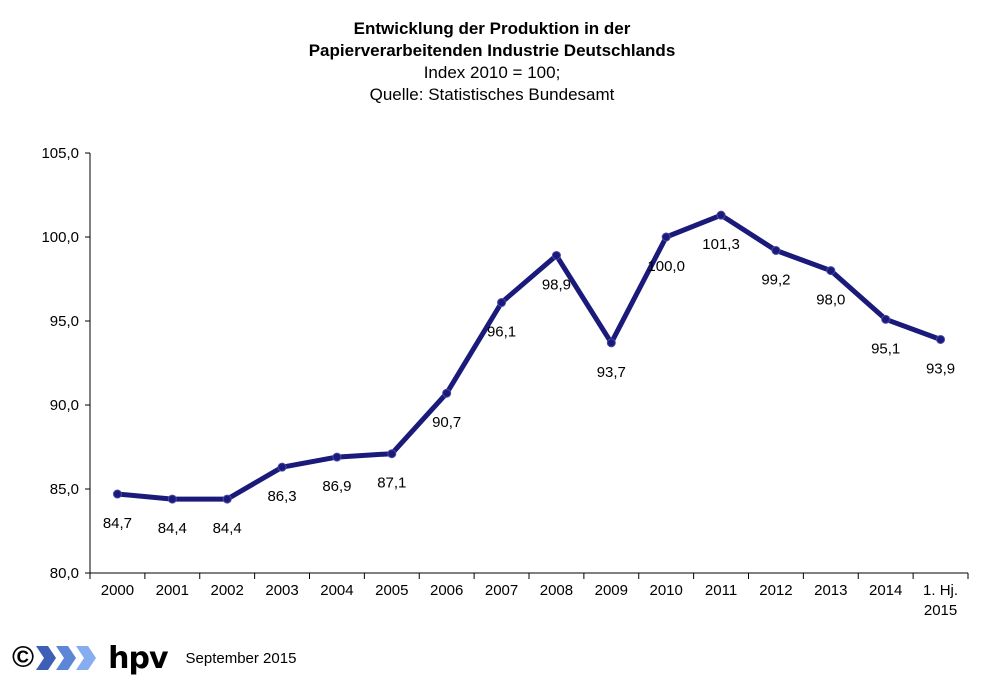 This screenshot has width=984, height=700. What do you see at coordinates (556, 590) in the screenshot?
I see `x-tick-label: 2008` at bounding box center [556, 590].